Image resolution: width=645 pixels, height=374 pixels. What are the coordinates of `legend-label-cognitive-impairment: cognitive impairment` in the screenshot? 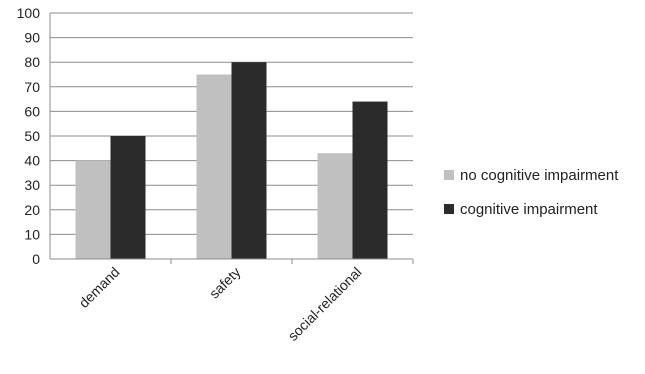 It's located at (529, 209).